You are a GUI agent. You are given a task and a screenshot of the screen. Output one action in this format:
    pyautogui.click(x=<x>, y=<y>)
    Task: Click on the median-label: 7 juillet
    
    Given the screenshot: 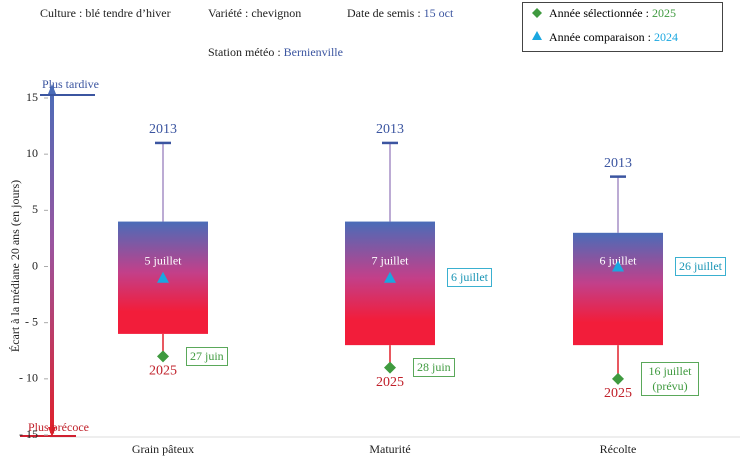 What is the action you would take?
    pyautogui.click(x=391, y=260)
    